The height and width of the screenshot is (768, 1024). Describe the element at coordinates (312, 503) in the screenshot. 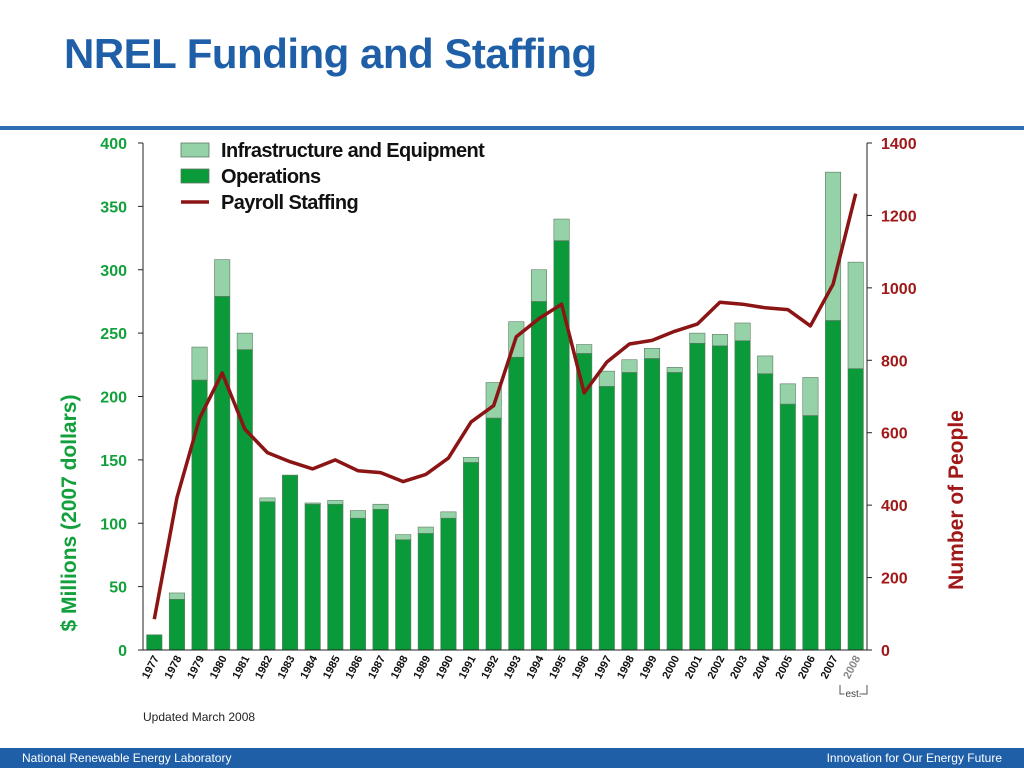

I see `infrastructure-bar-1984` at that location.